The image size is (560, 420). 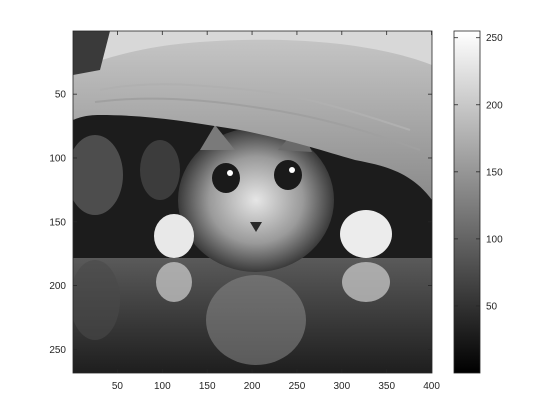 What do you see at coordinates (366, 234) in the screenshot?
I see `cat-paw-right` at bounding box center [366, 234].